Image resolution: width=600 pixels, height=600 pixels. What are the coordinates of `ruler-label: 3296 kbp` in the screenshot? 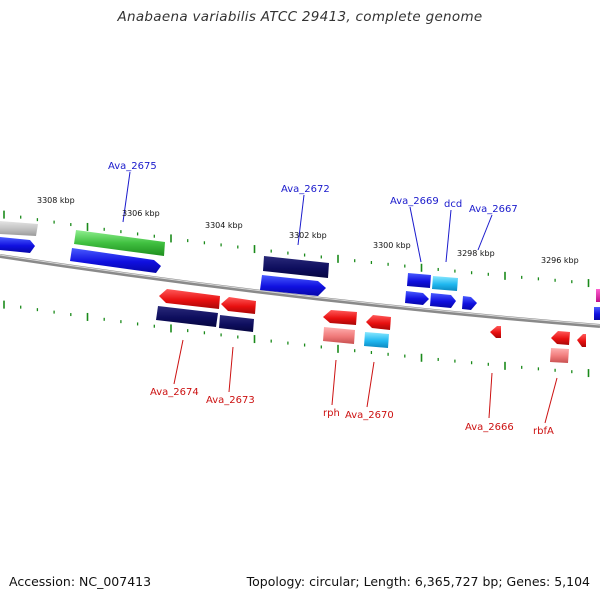 It's located at (560, 260).